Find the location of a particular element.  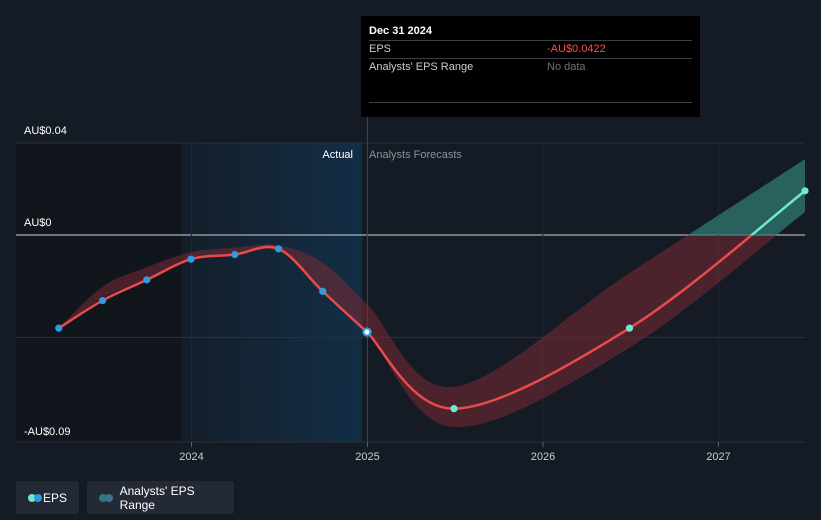

x-tick-label: 2025 is located at coordinates (367, 457).